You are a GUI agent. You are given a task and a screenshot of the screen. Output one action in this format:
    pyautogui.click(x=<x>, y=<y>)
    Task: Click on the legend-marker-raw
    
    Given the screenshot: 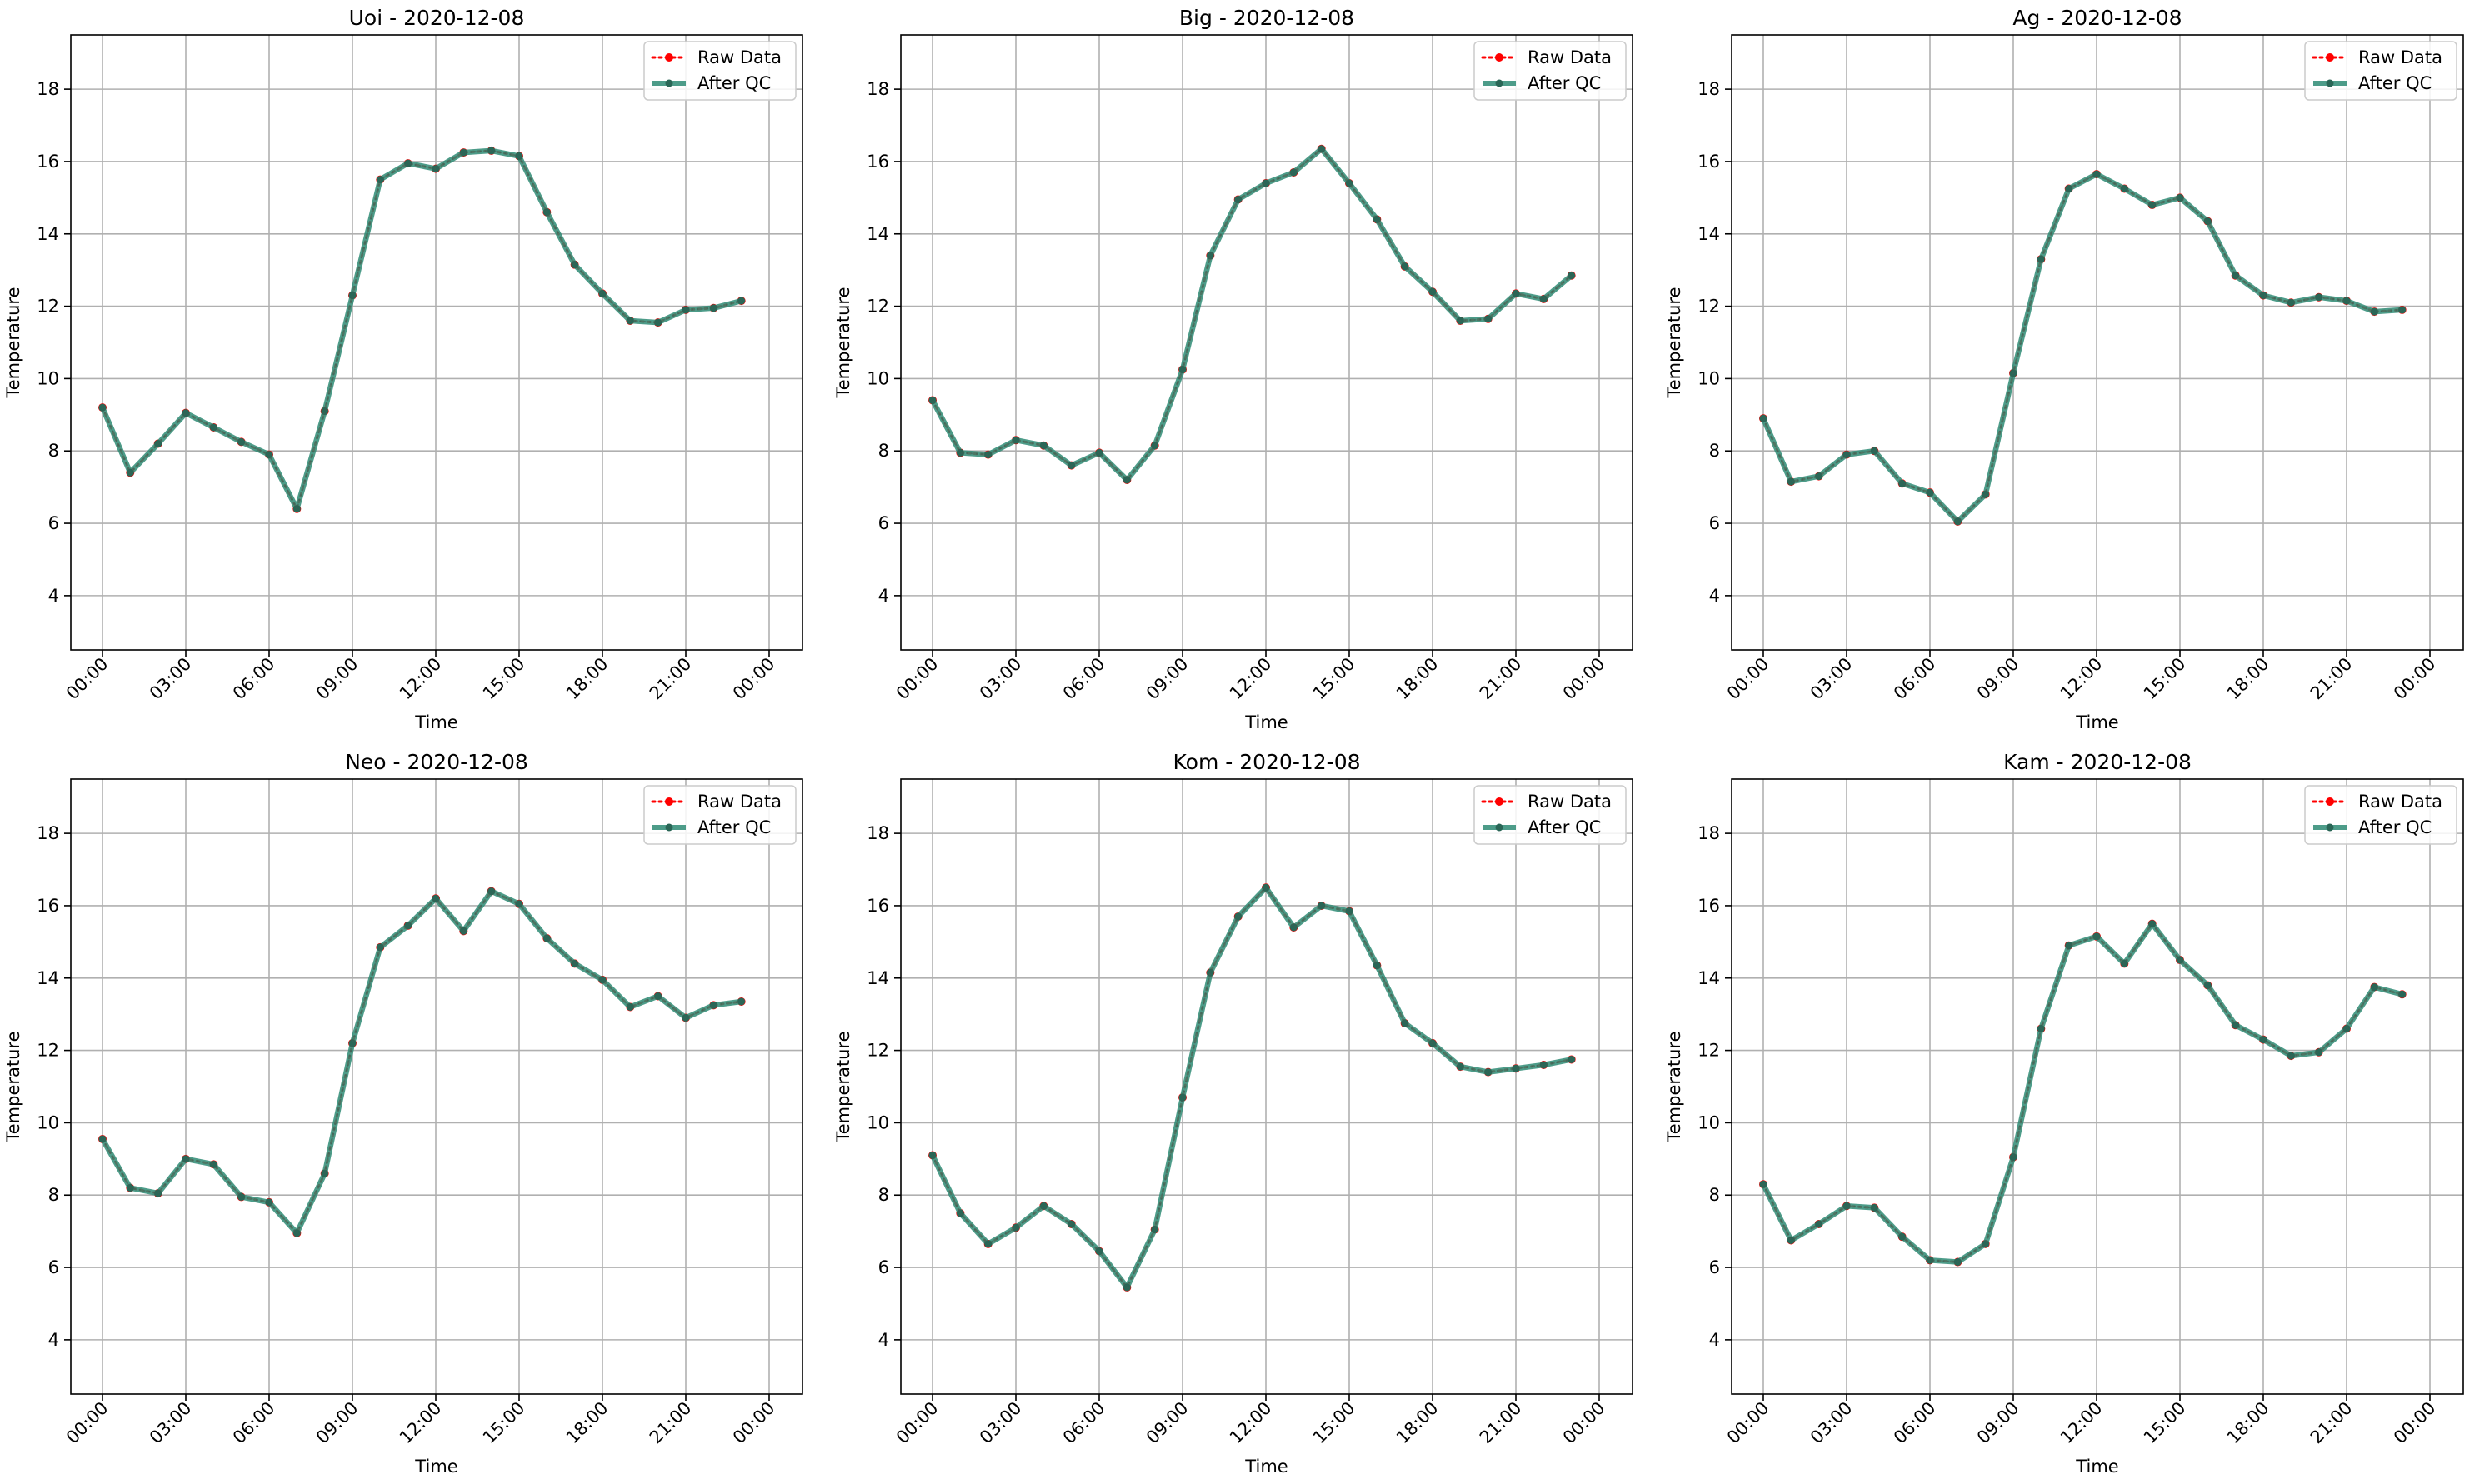 What is the action you would take?
    pyautogui.click(x=1499, y=801)
    